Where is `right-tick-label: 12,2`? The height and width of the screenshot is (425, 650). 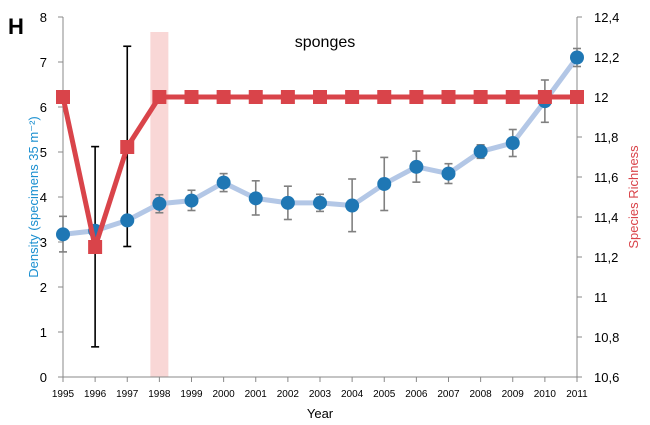
right-tick-label: 12,2 is located at coordinates (606, 57).